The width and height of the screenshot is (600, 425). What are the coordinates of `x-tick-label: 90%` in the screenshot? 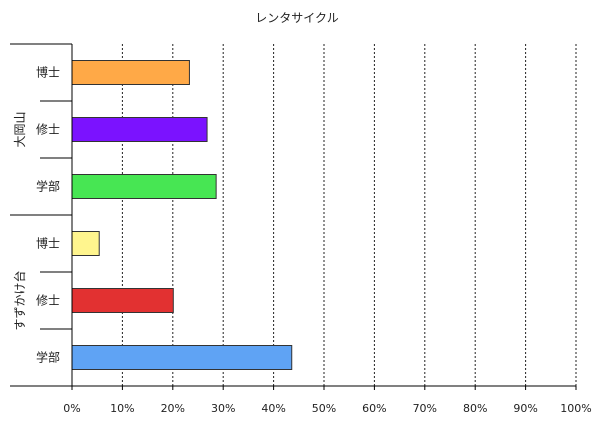 It's located at (525, 408).